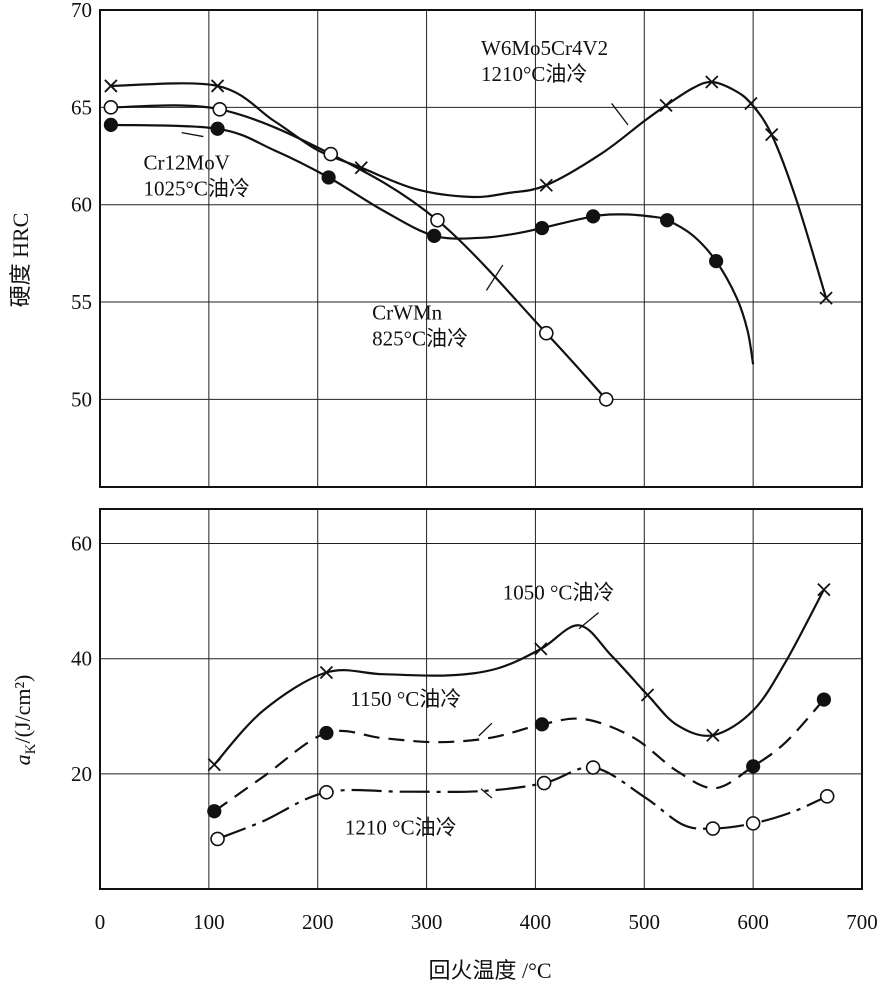 The image size is (880, 989). I want to click on y-tick-label: 50, so click(81, 399).